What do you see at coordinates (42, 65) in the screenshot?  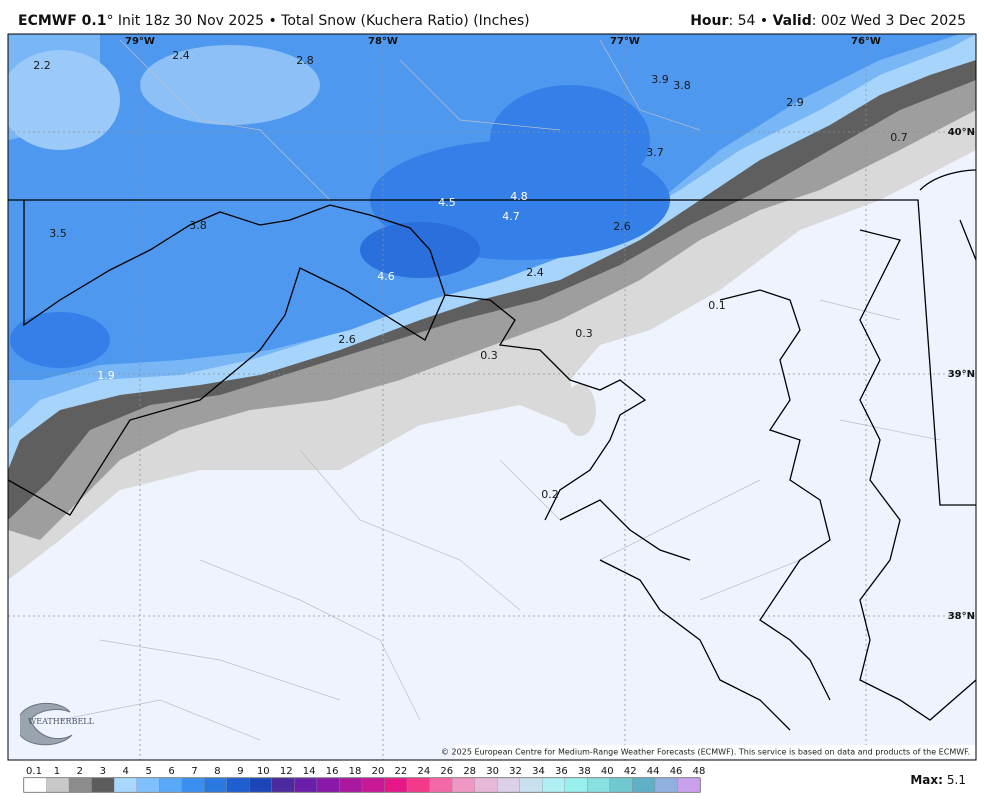 I see `snow-amount-label: 2.2` at bounding box center [42, 65].